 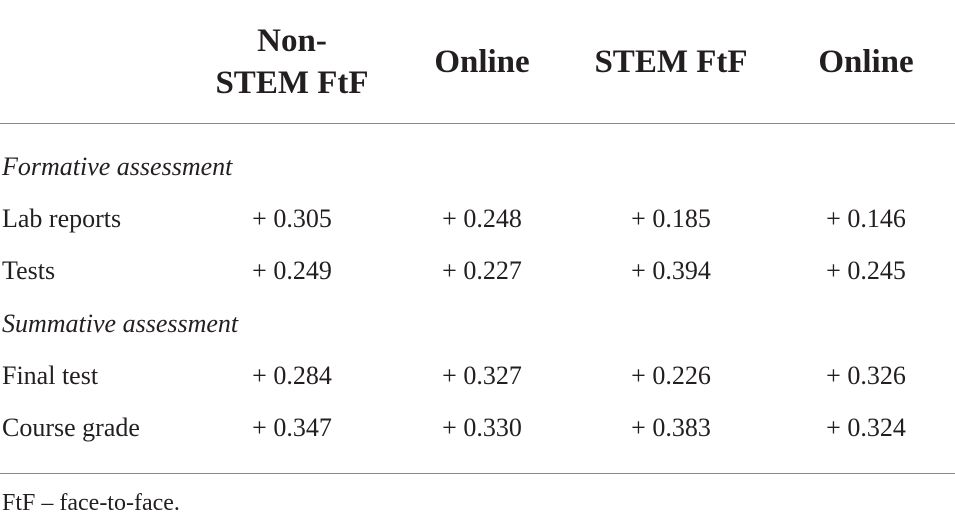 I want to click on cell-value: + 0.245, so click(x=866, y=271).